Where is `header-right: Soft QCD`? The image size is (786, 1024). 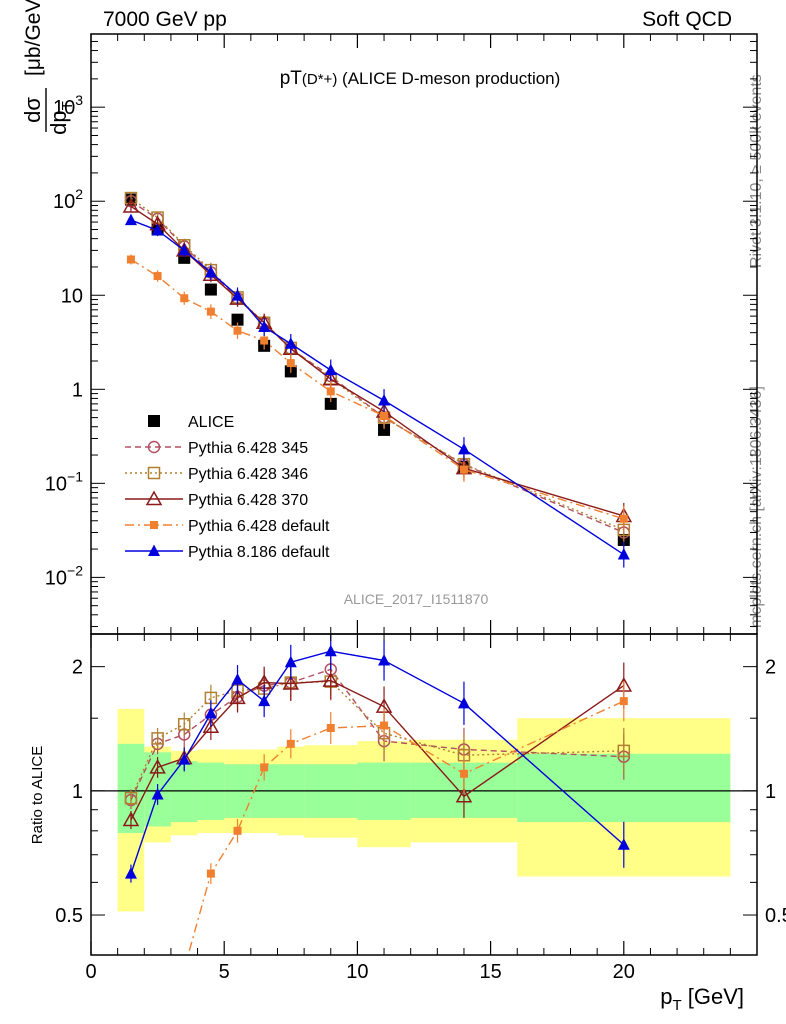
header-right: Soft QCD is located at coordinates (687, 19).